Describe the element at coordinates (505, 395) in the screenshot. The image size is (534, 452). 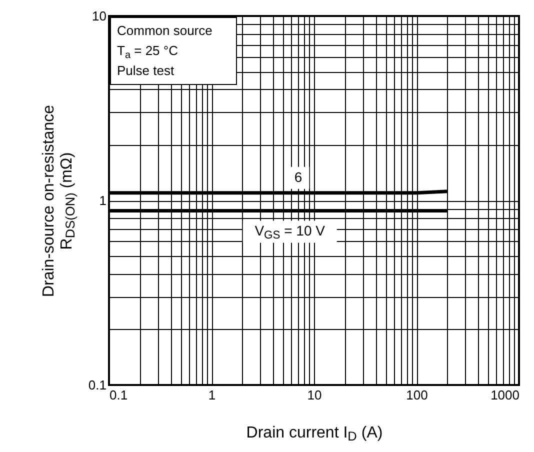
I see `x-tick-label: 1000` at that location.